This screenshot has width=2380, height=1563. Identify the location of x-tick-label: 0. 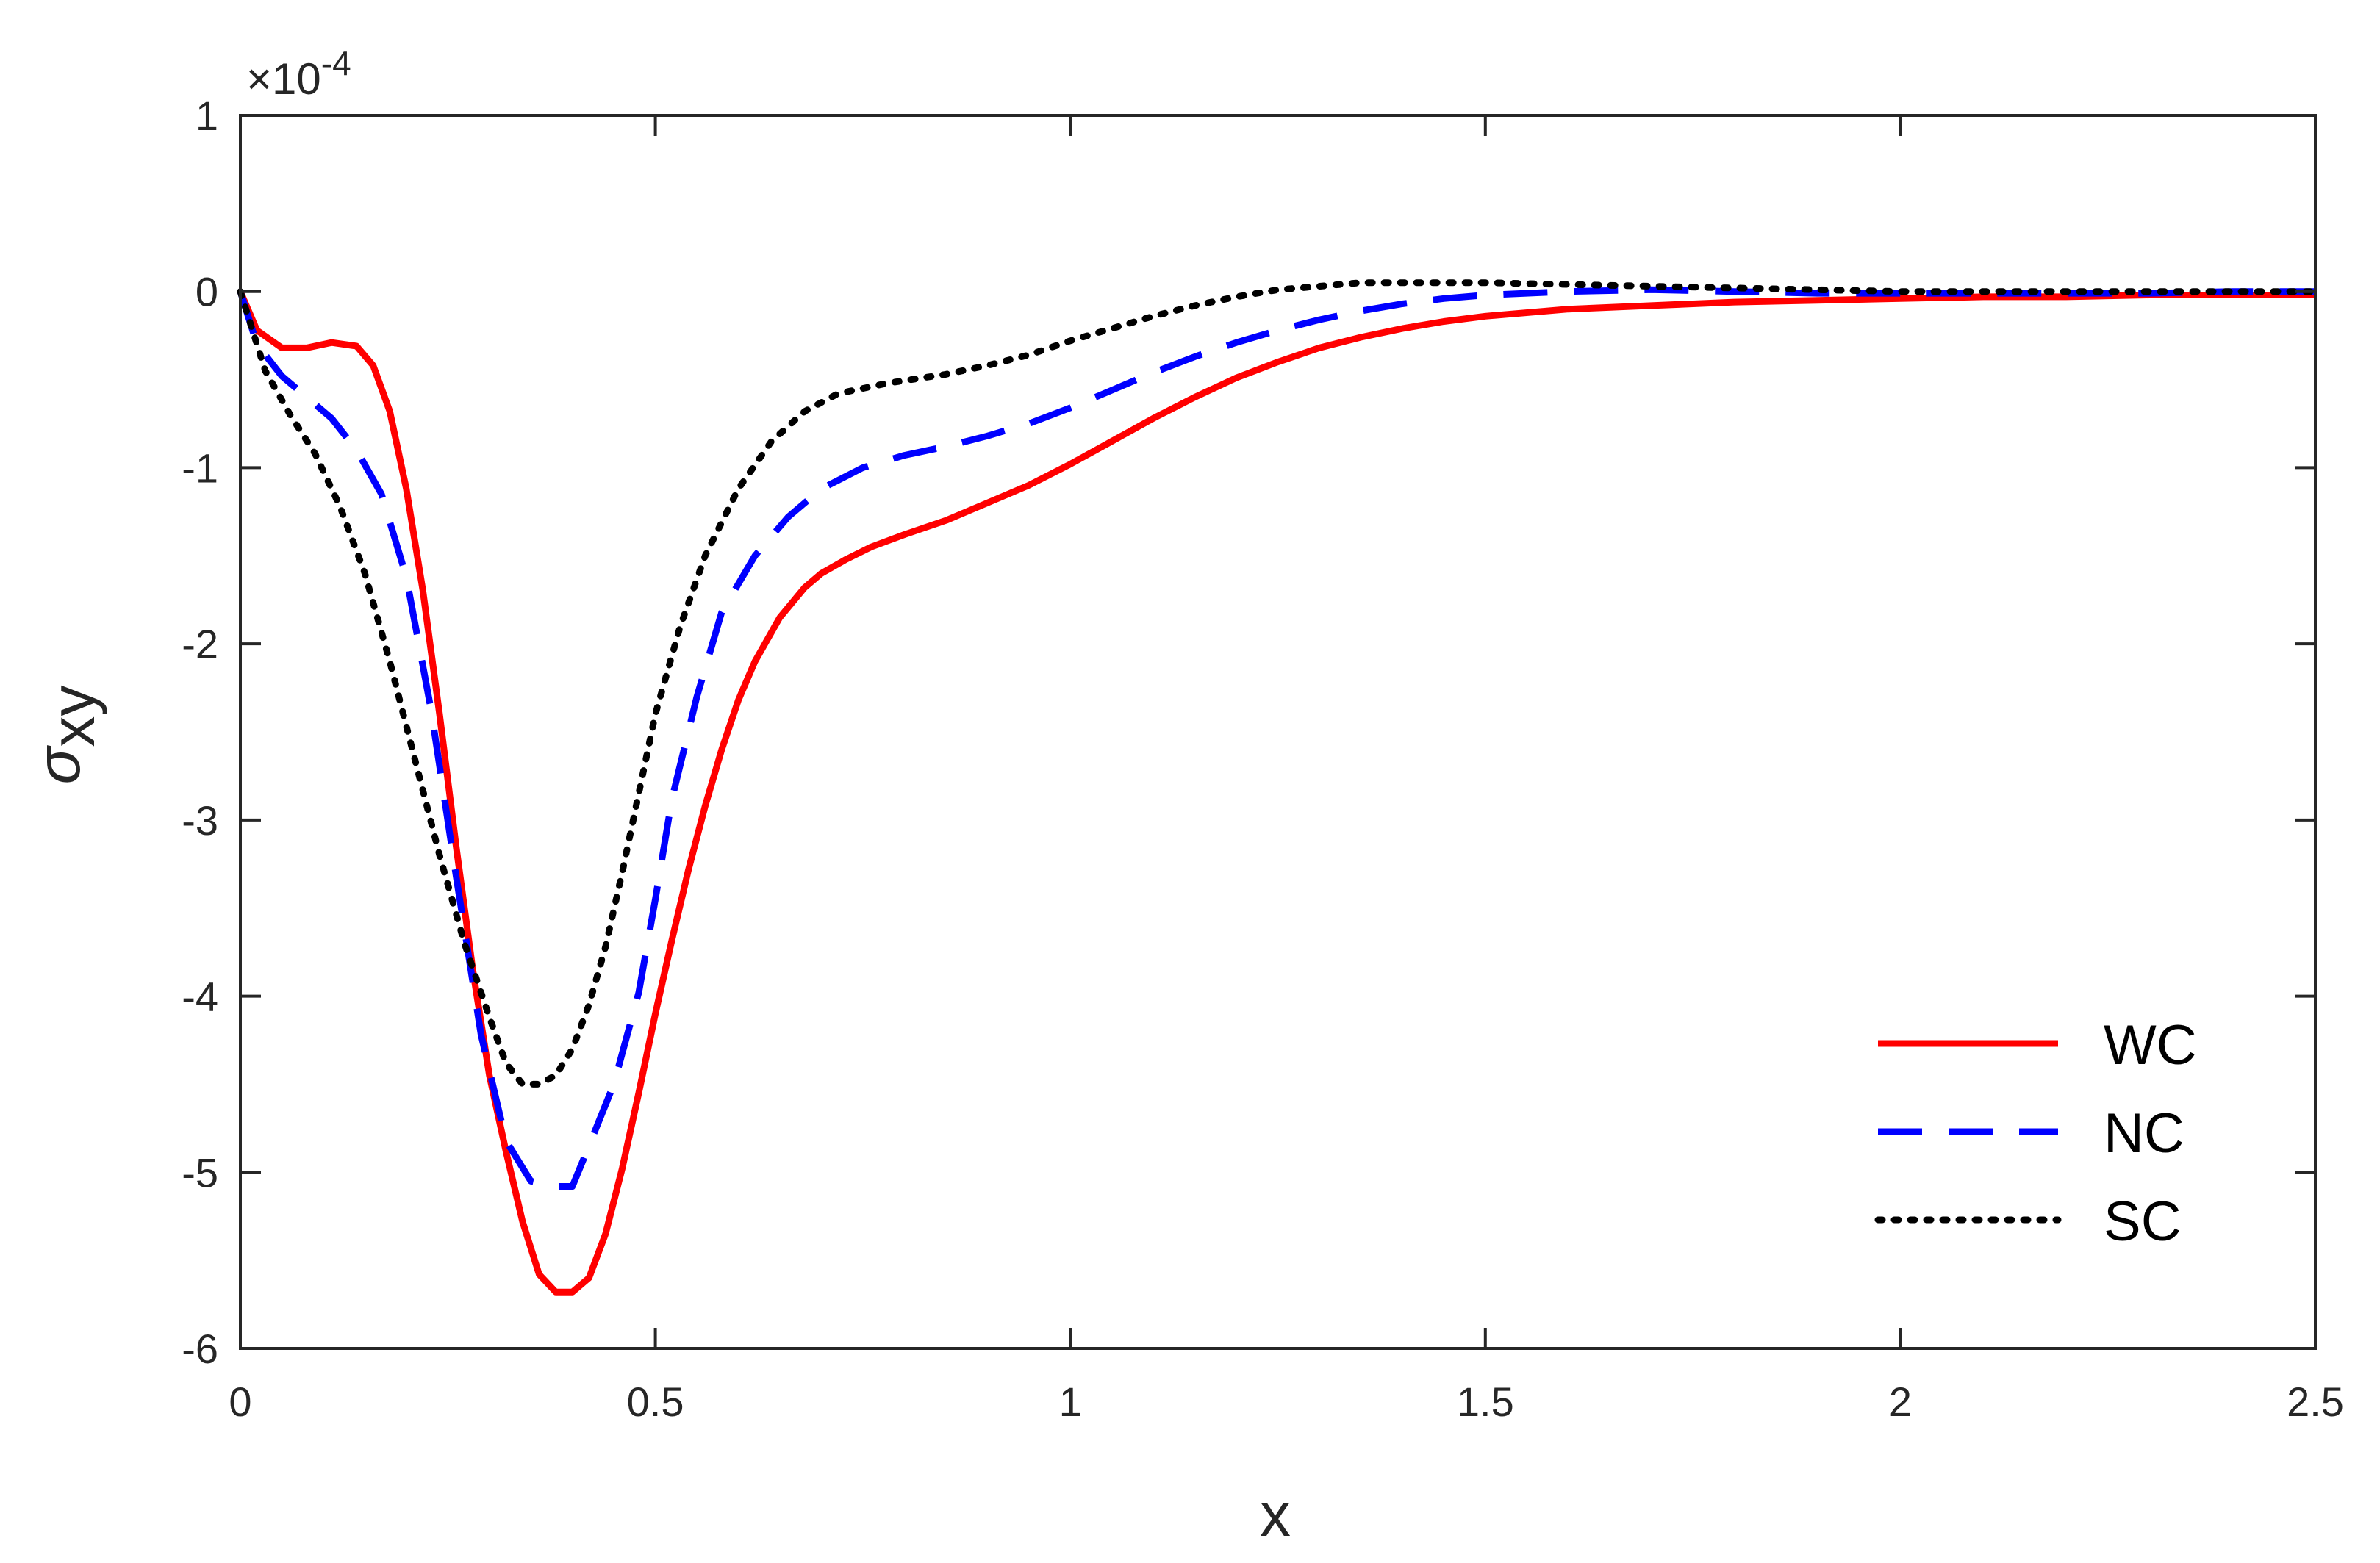
(240, 1402).